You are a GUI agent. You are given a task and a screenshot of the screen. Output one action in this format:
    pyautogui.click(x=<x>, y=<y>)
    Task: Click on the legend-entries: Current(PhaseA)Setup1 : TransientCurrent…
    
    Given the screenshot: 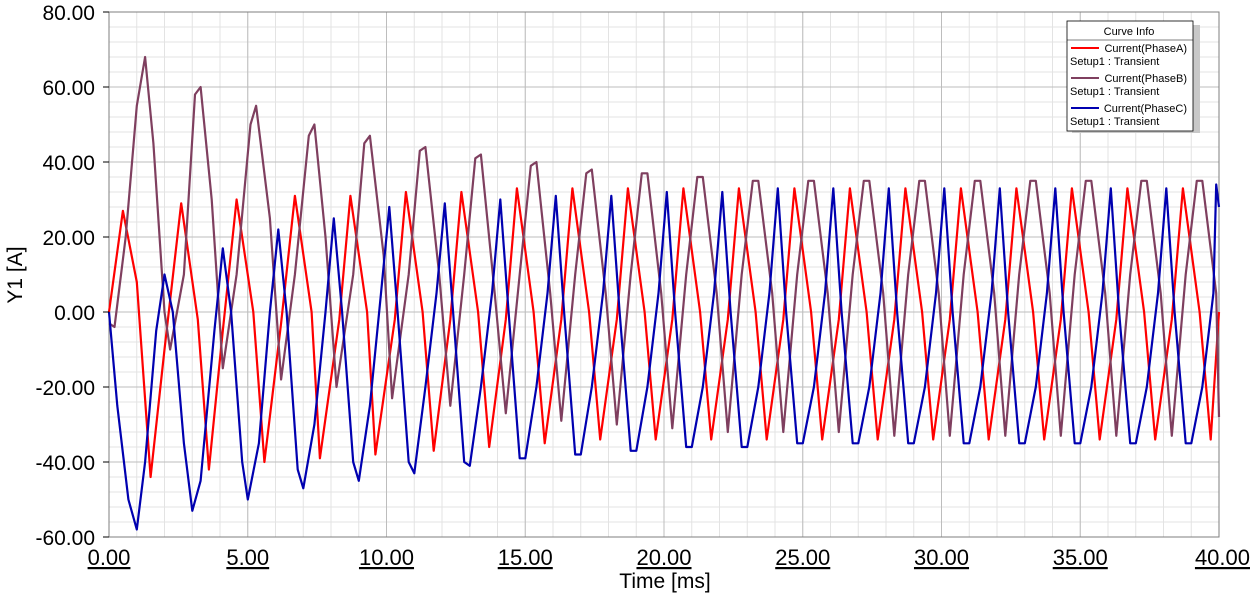 What is the action you would take?
    pyautogui.click(x=1128, y=85)
    